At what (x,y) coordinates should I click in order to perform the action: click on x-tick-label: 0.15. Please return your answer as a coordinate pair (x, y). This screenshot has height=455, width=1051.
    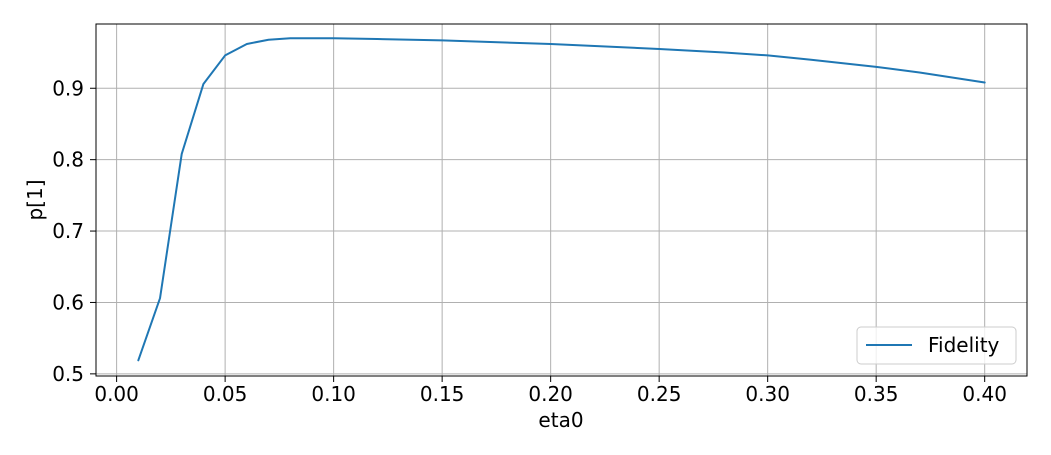
    Looking at the image, I should click on (442, 394).